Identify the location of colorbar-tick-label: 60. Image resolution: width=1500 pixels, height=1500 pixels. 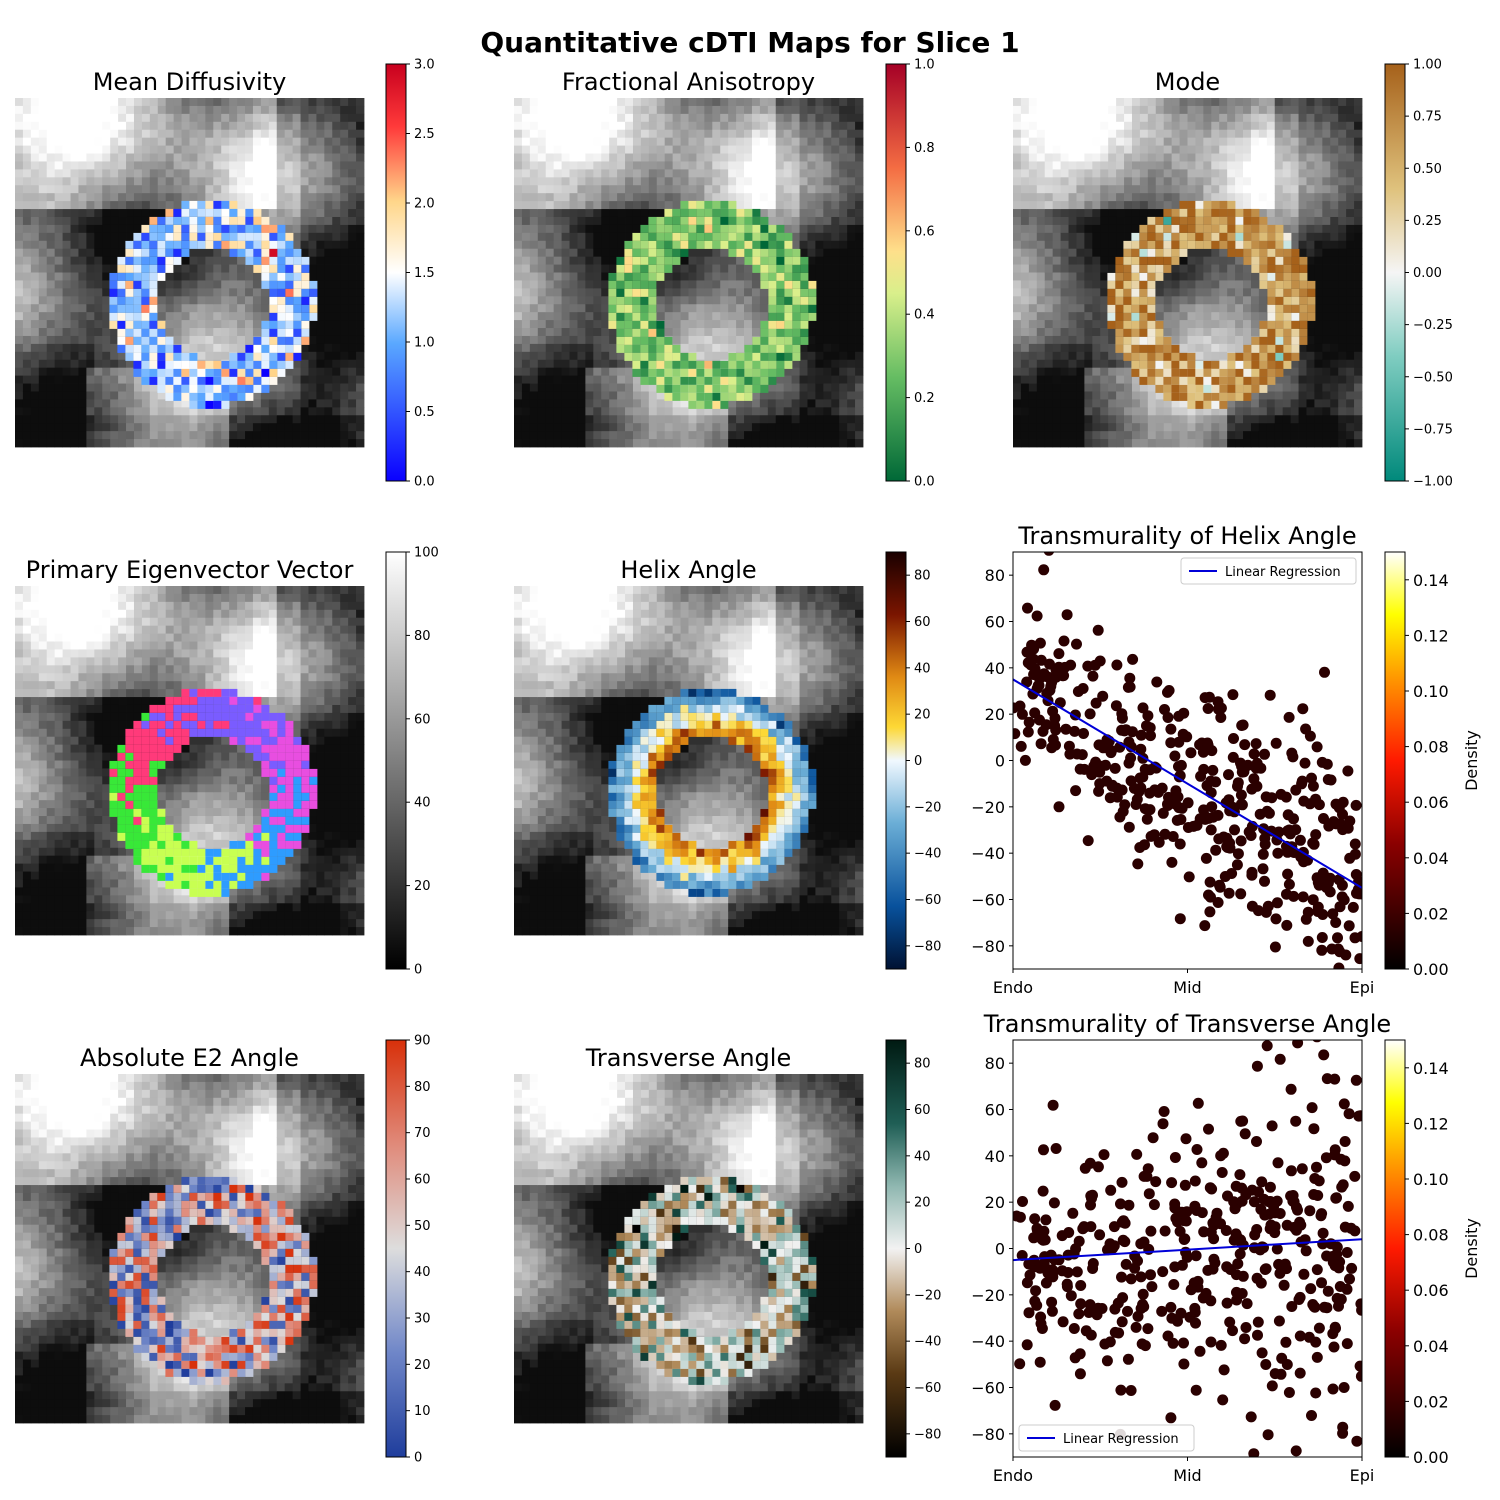
(922, 1110).